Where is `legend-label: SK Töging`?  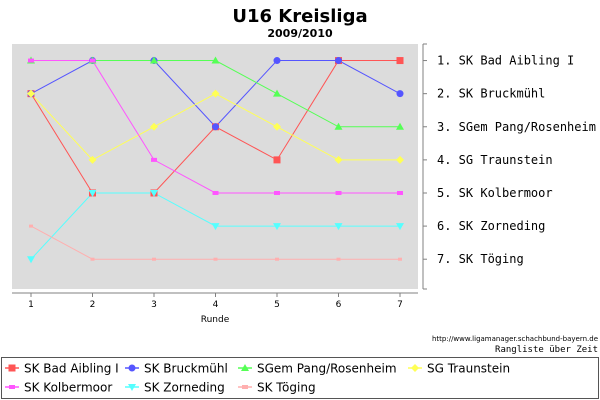 legend-label: SK Töging is located at coordinates (286, 388).